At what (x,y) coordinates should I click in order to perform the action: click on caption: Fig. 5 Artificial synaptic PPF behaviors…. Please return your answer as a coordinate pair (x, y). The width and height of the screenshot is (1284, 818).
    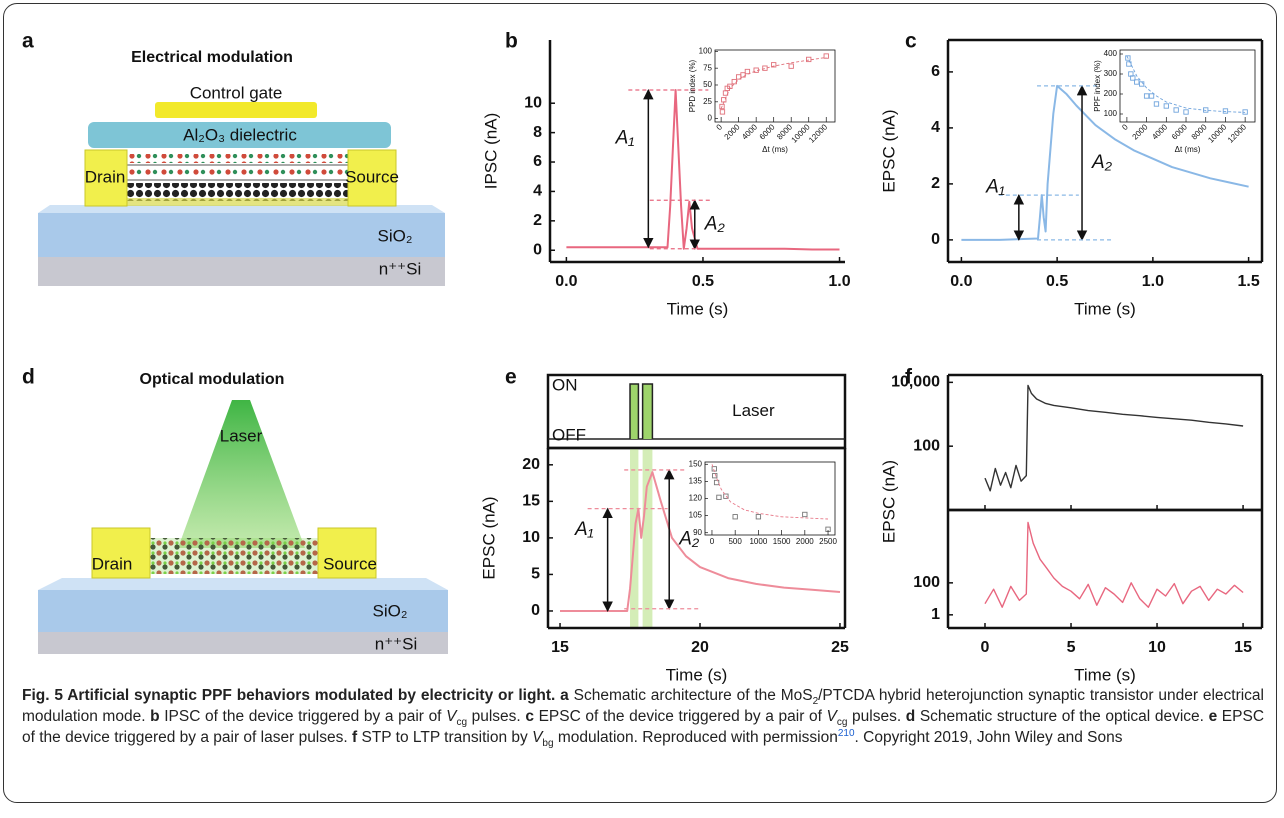
    Looking at the image, I should click on (643, 717).